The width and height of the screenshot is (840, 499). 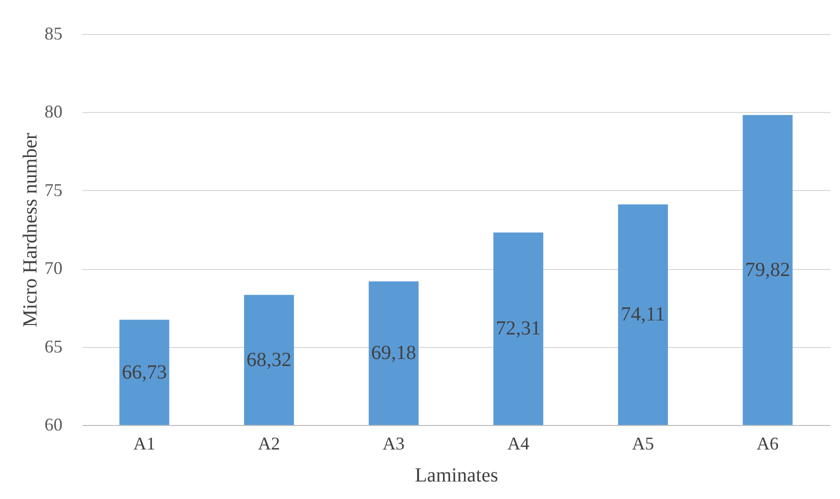 I want to click on text: 74,11, so click(x=643, y=315).